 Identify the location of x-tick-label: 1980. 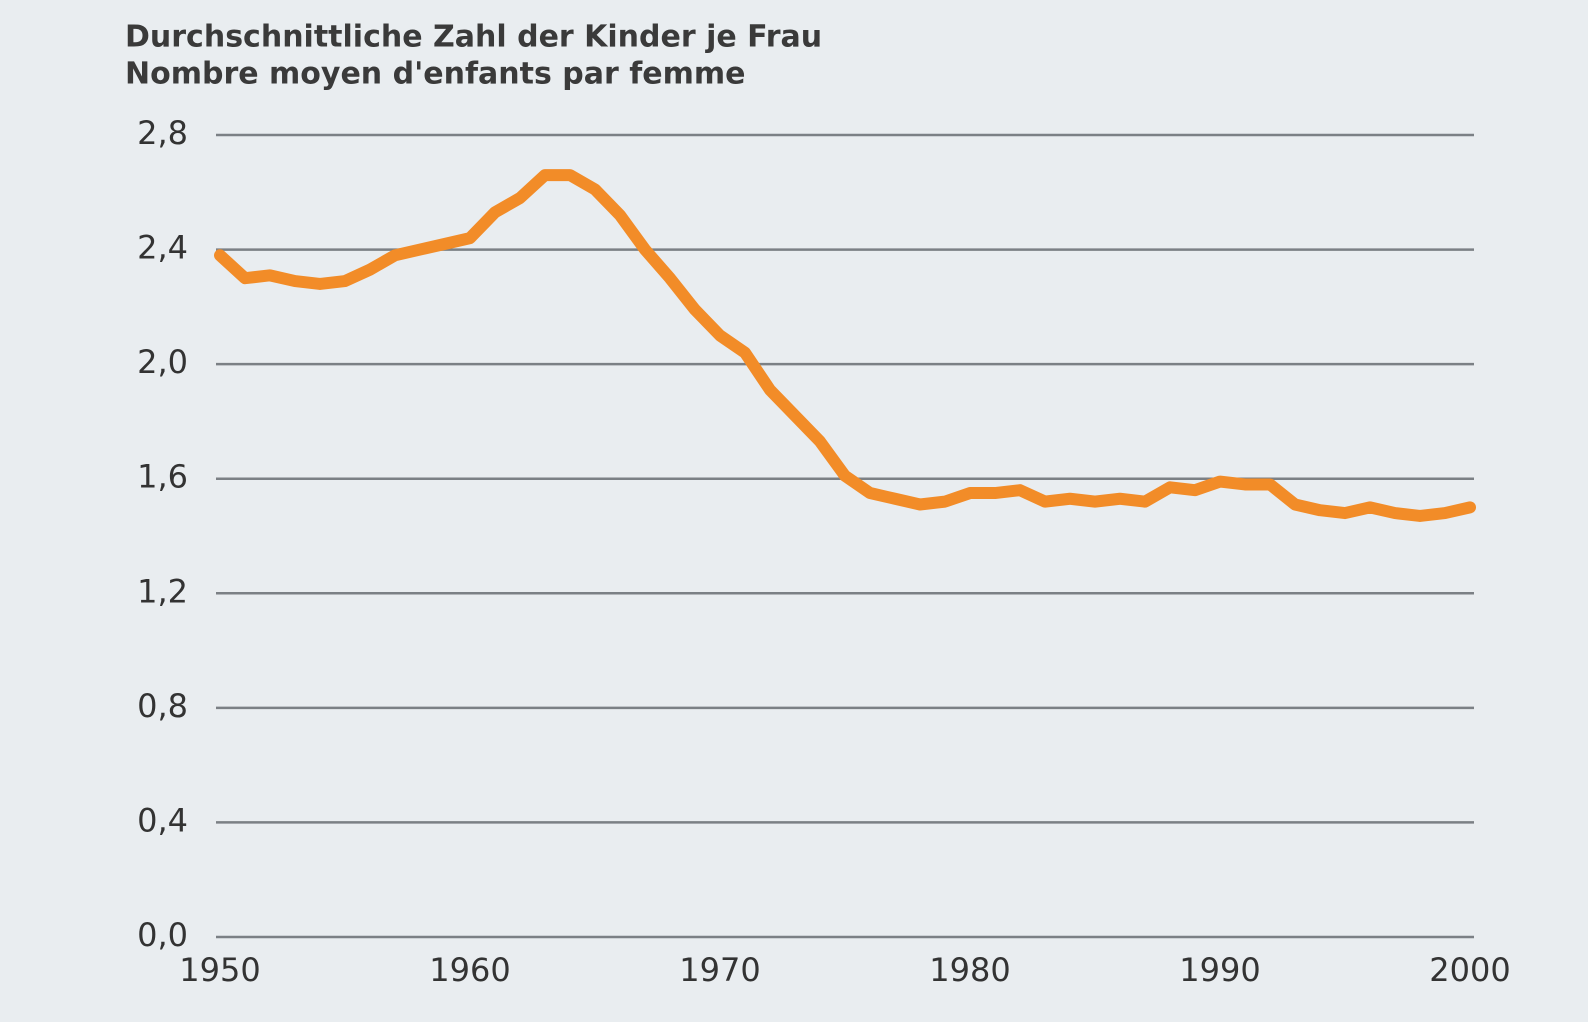
(969, 970).